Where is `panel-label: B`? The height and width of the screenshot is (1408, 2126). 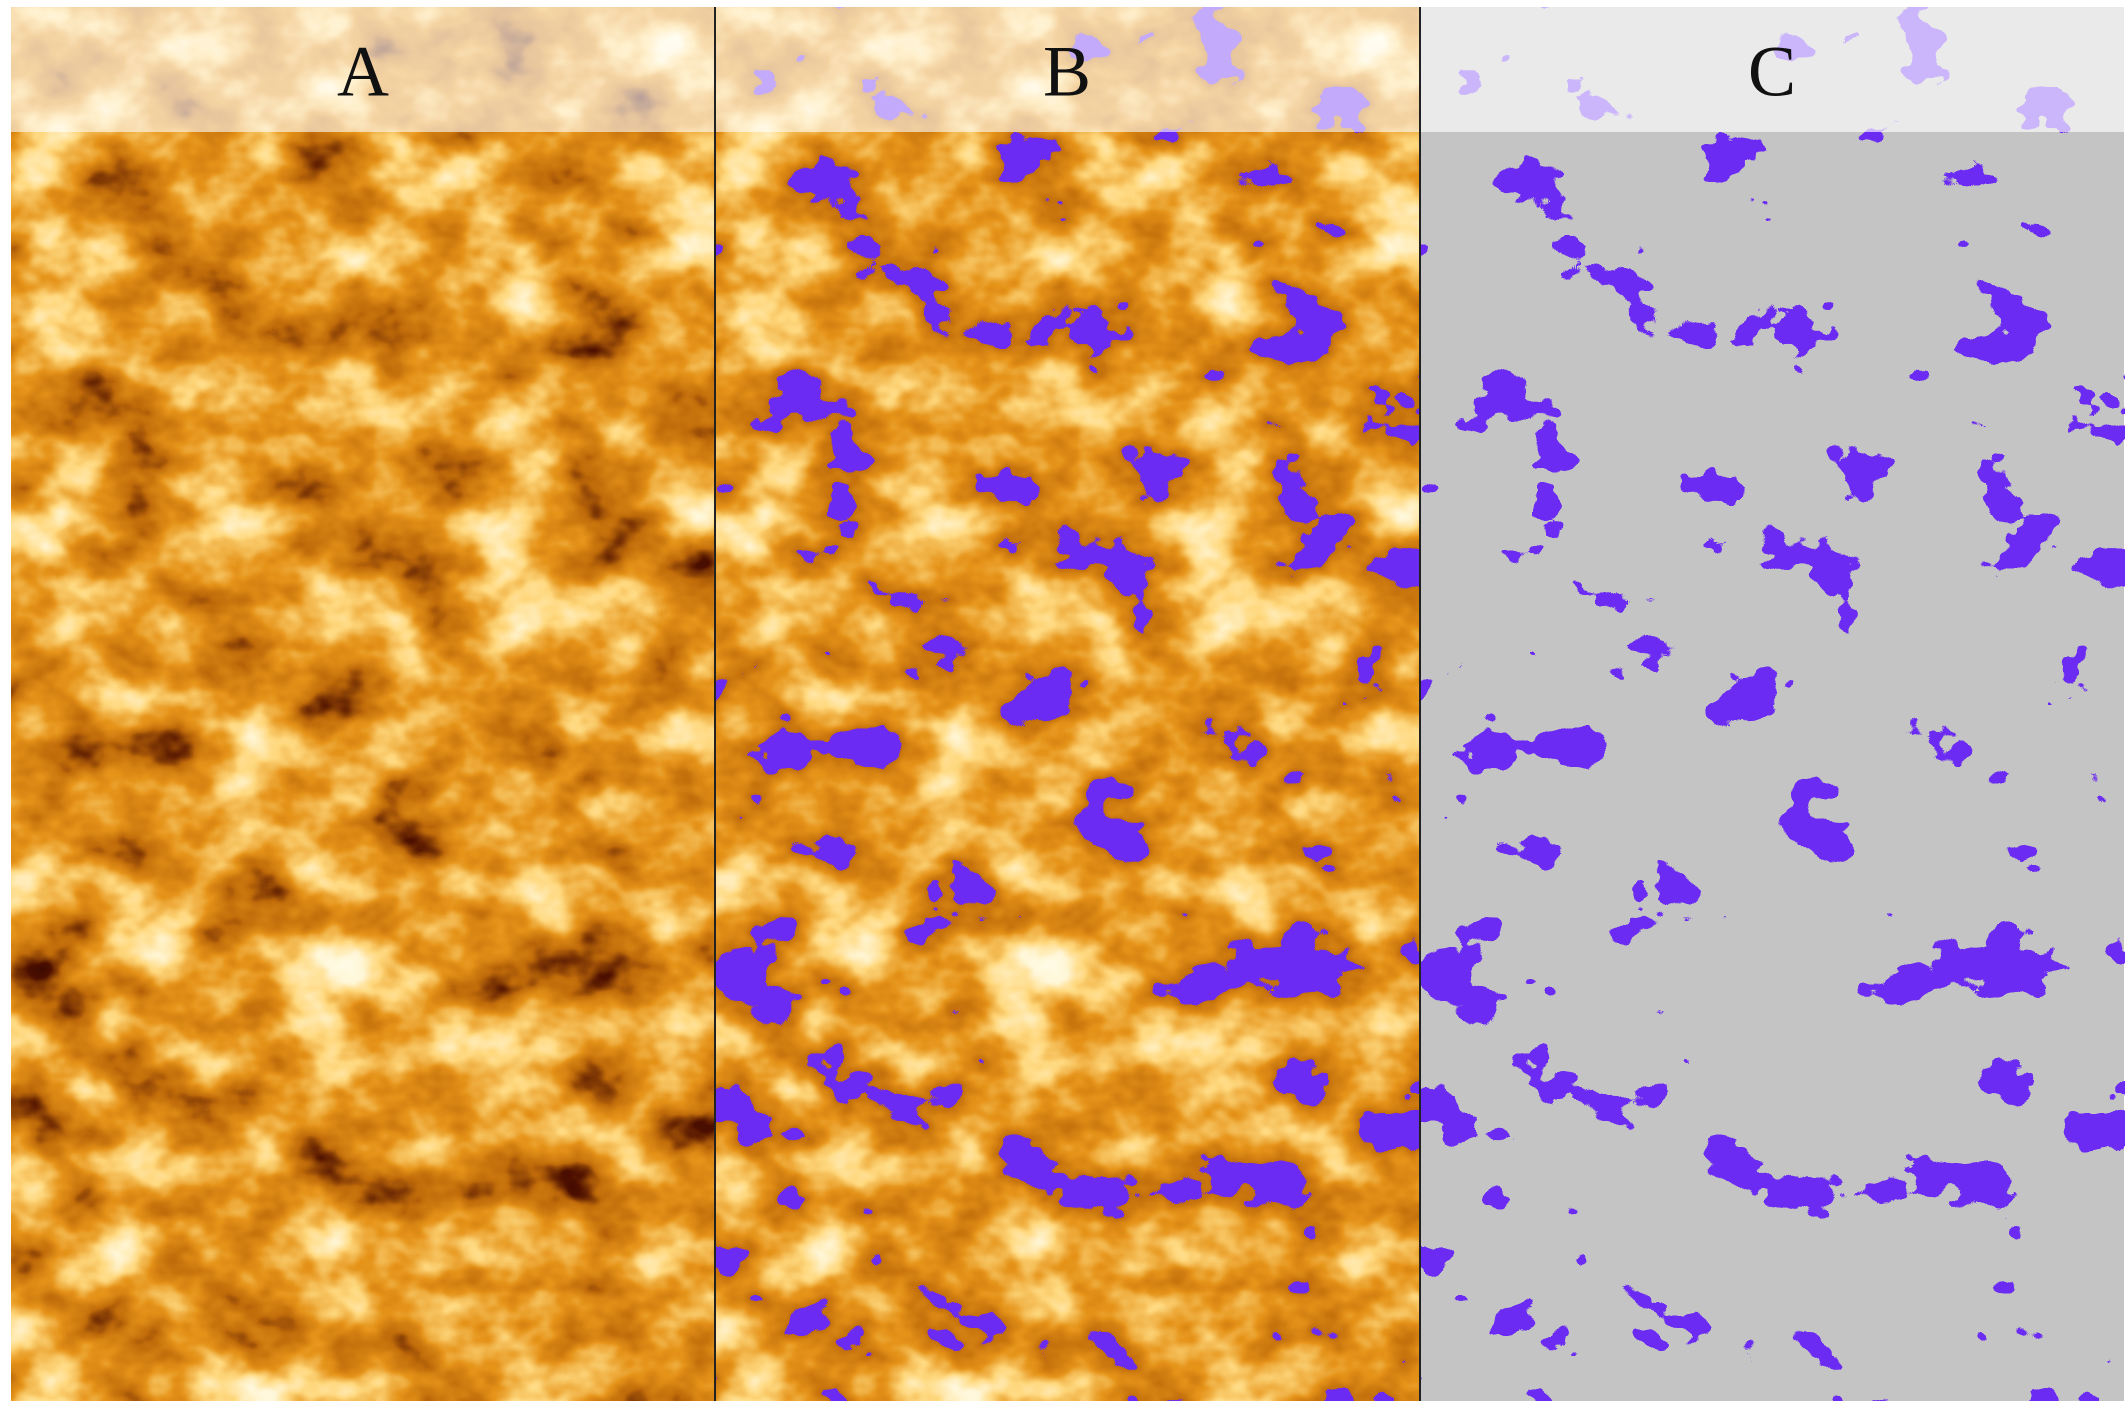
panel-label: B is located at coordinates (1067, 72).